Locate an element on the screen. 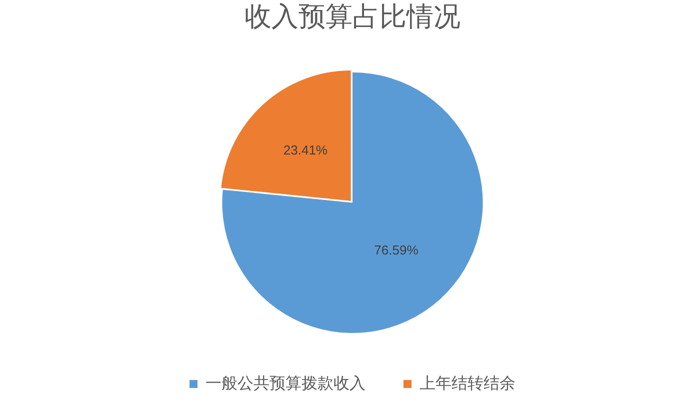  legend-label: 一般公共预算拨款收入 is located at coordinates (286, 383).